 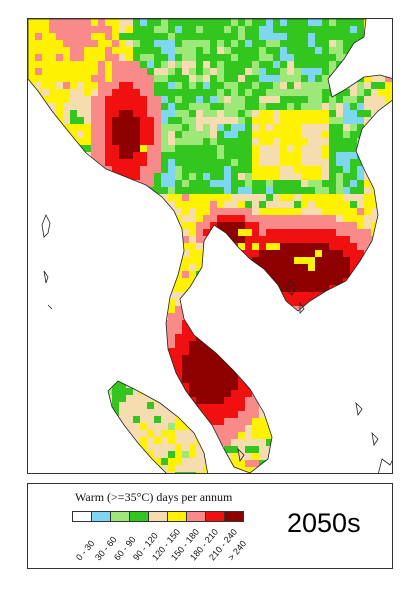 What do you see at coordinates (158, 516) in the screenshot?
I see `legend-swatches` at bounding box center [158, 516].